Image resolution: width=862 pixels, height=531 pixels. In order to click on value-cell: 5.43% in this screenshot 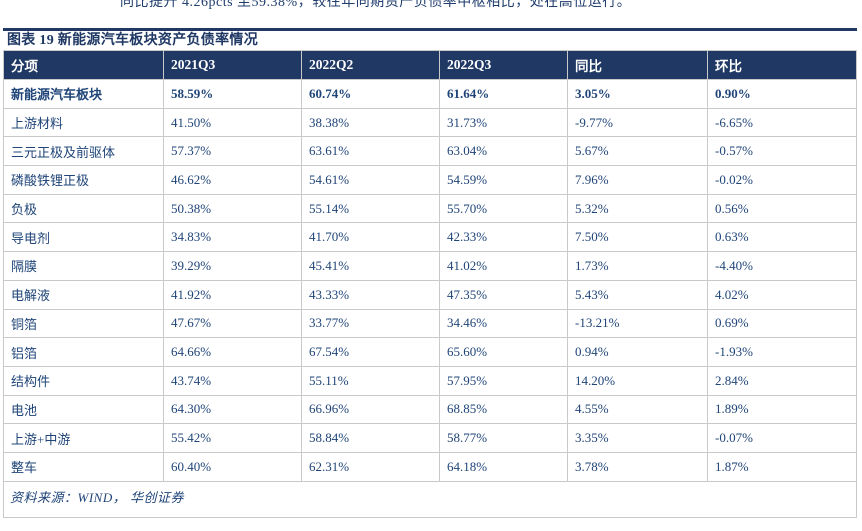, I will do `click(637, 294)`.